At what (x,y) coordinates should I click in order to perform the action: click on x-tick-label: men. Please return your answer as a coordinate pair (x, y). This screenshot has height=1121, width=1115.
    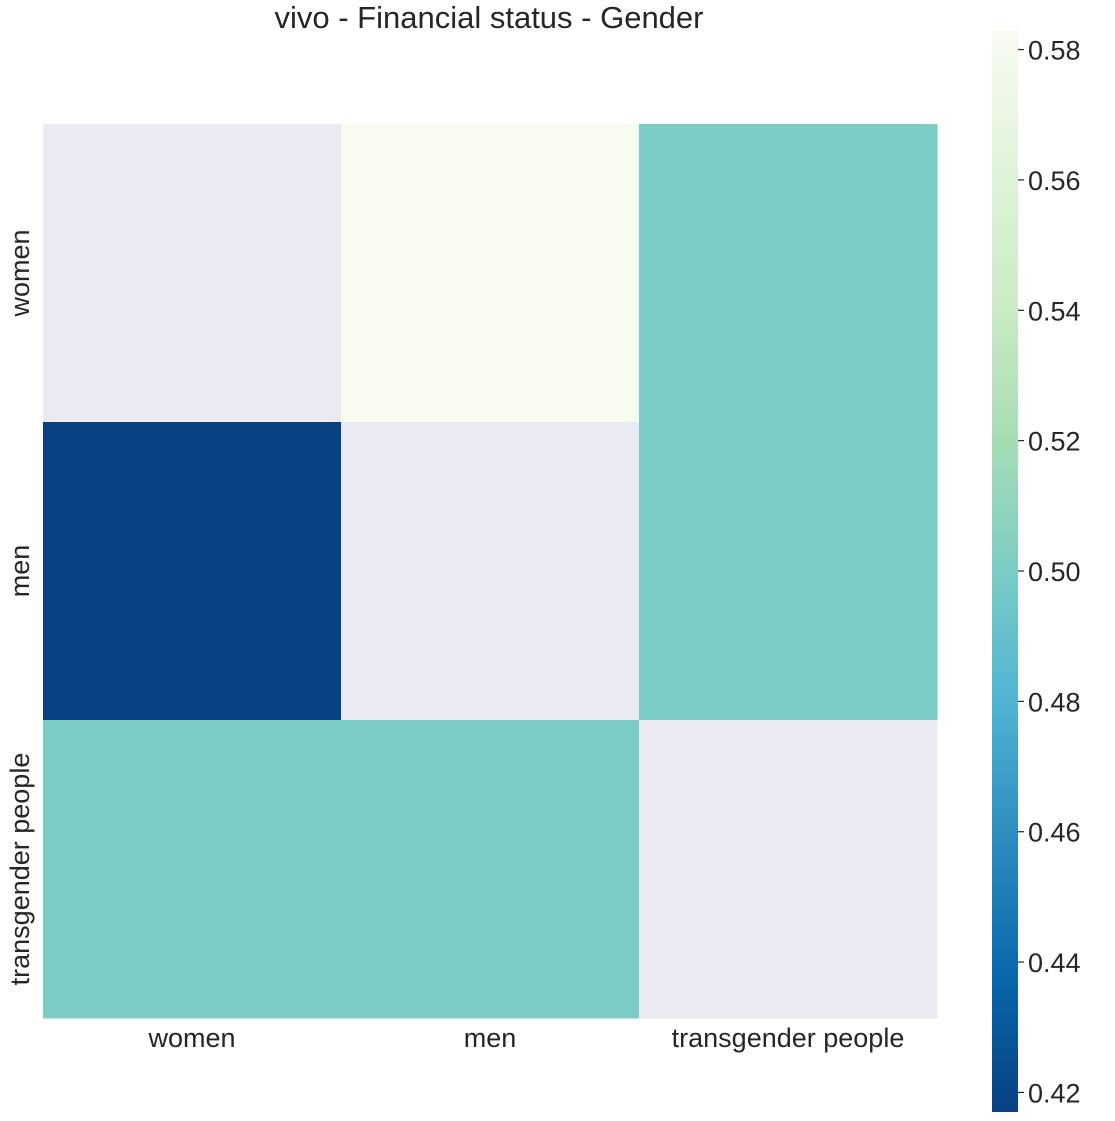
    Looking at the image, I should click on (490, 1038).